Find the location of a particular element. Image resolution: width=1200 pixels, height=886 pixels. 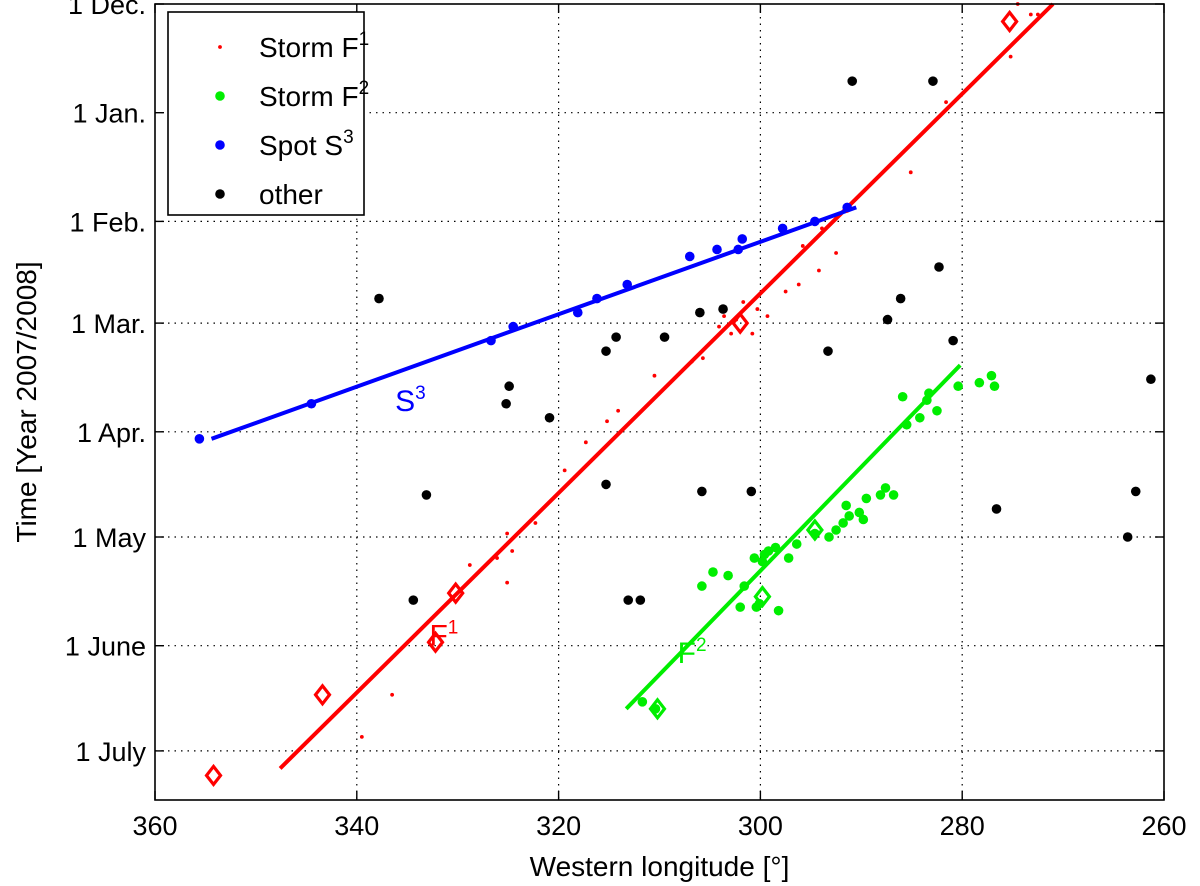

fit-line-label: F1 is located at coordinates (443, 635).